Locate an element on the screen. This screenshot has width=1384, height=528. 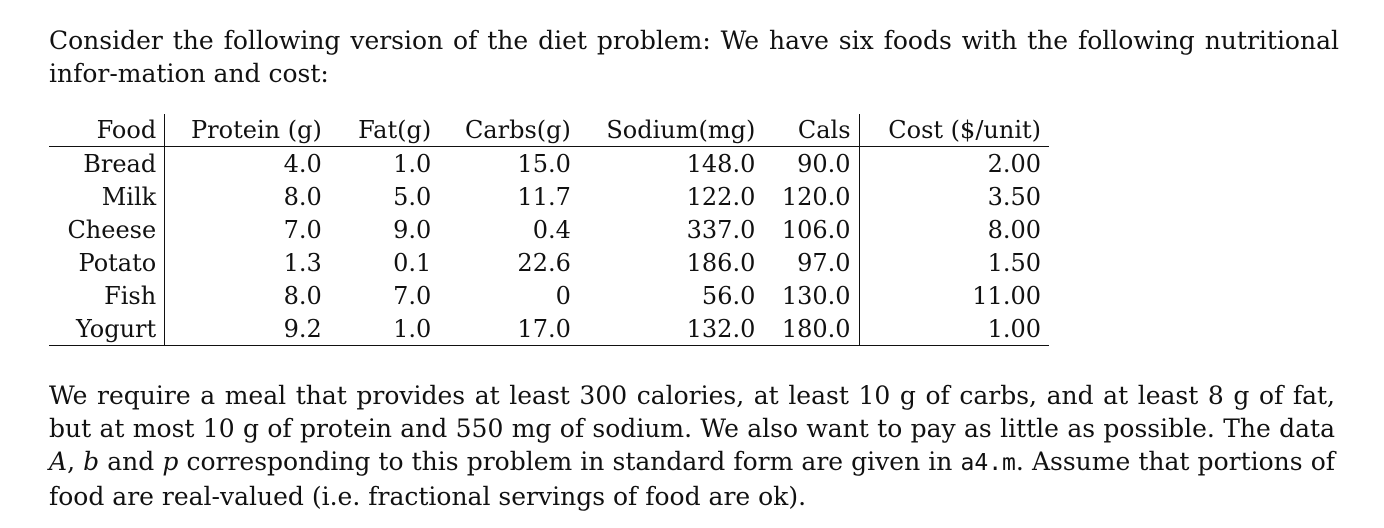
food-name-cell: Fish is located at coordinates (107, 295).